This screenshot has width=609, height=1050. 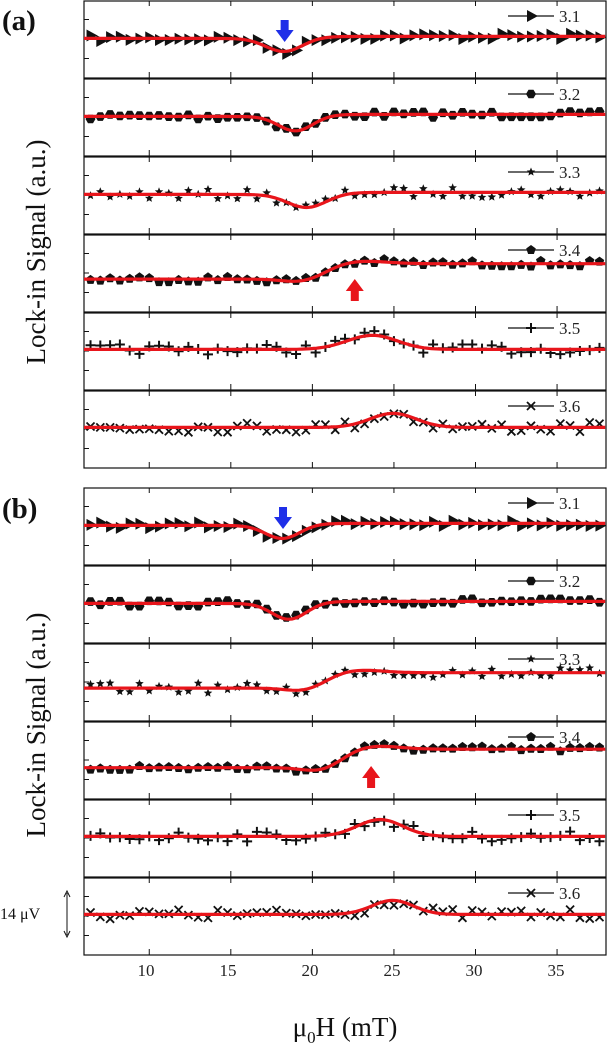 I want to click on series-strip-3-6: 3.6, so click(x=345, y=429).